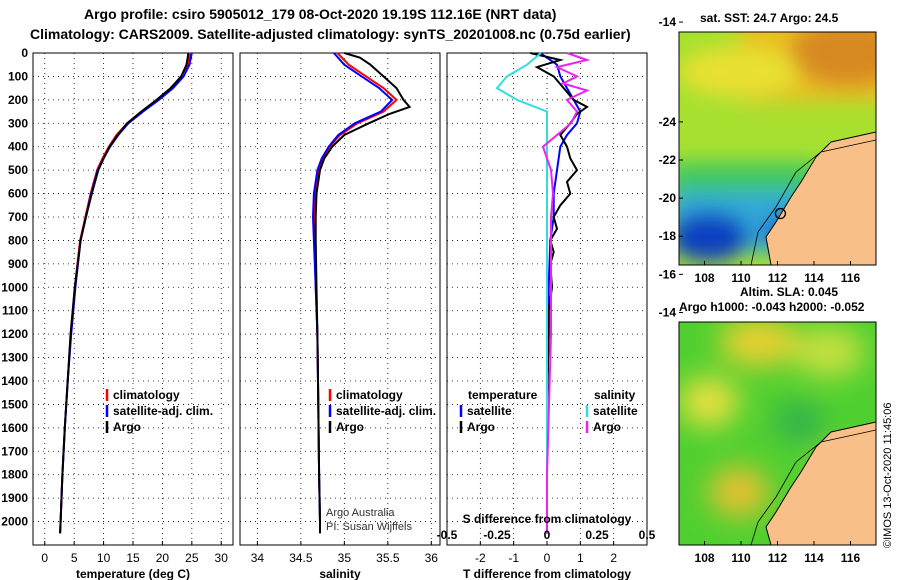  I want to click on x-tick-label: 35, so click(345, 558).